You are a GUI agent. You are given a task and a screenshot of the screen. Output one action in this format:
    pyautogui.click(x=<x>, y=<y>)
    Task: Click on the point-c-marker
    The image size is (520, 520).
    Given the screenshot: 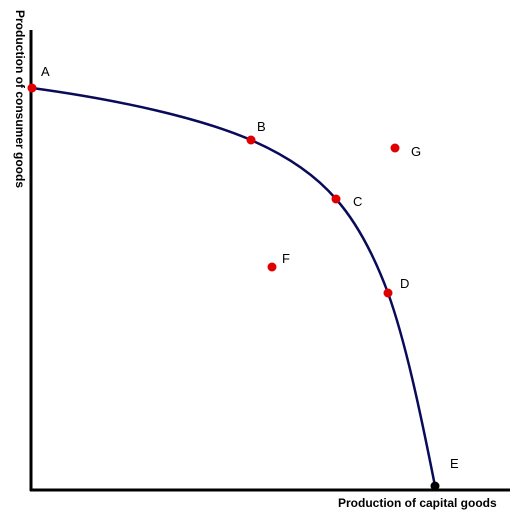 What is the action you would take?
    pyautogui.click(x=336, y=199)
    